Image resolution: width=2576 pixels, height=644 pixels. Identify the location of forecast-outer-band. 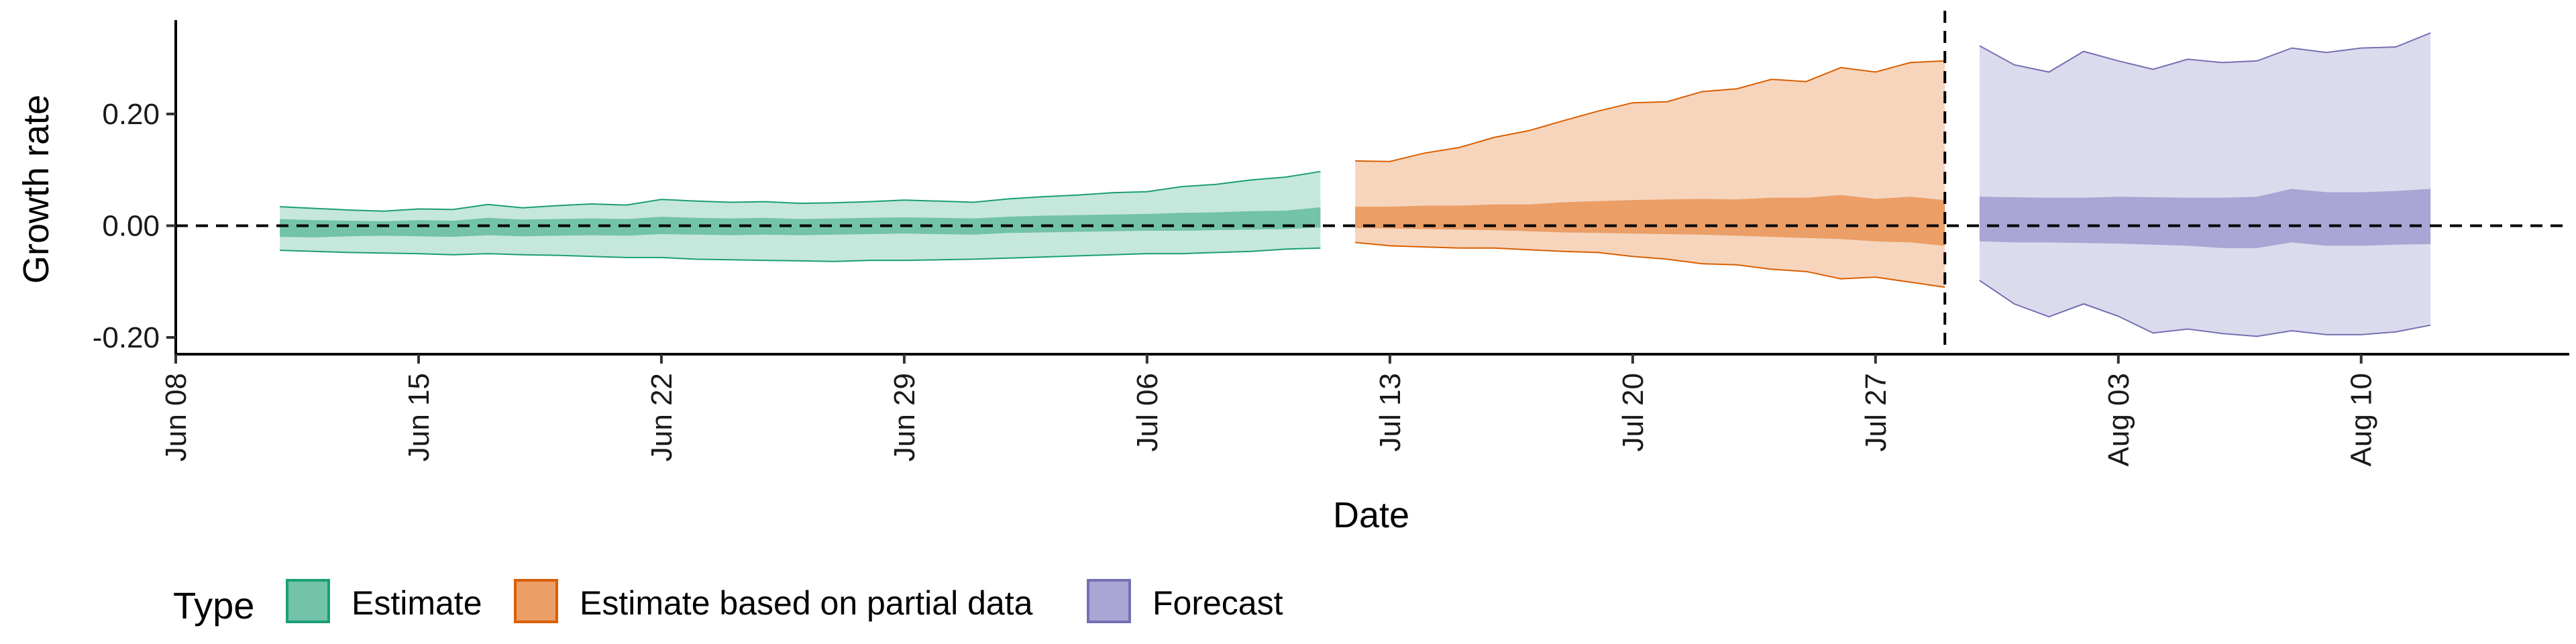
(2205, 185).